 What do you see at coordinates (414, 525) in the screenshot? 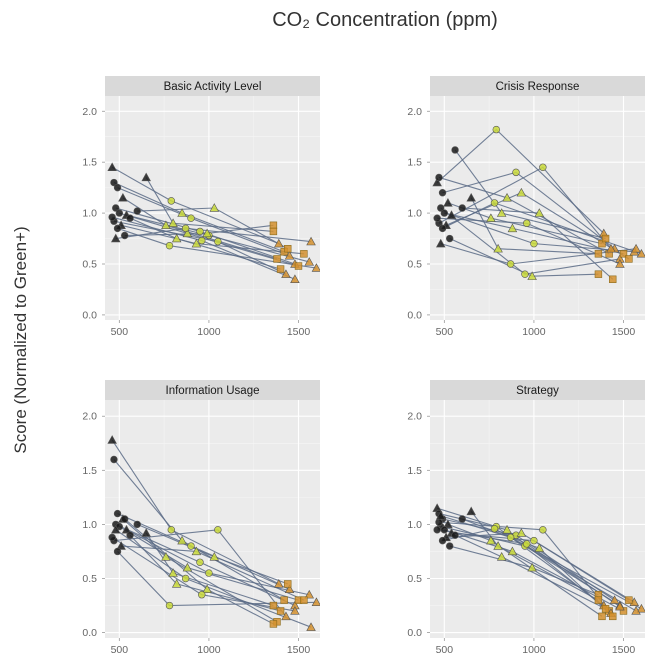
I see `y-tick-label: 1.0` at bounding box center [414, 525].